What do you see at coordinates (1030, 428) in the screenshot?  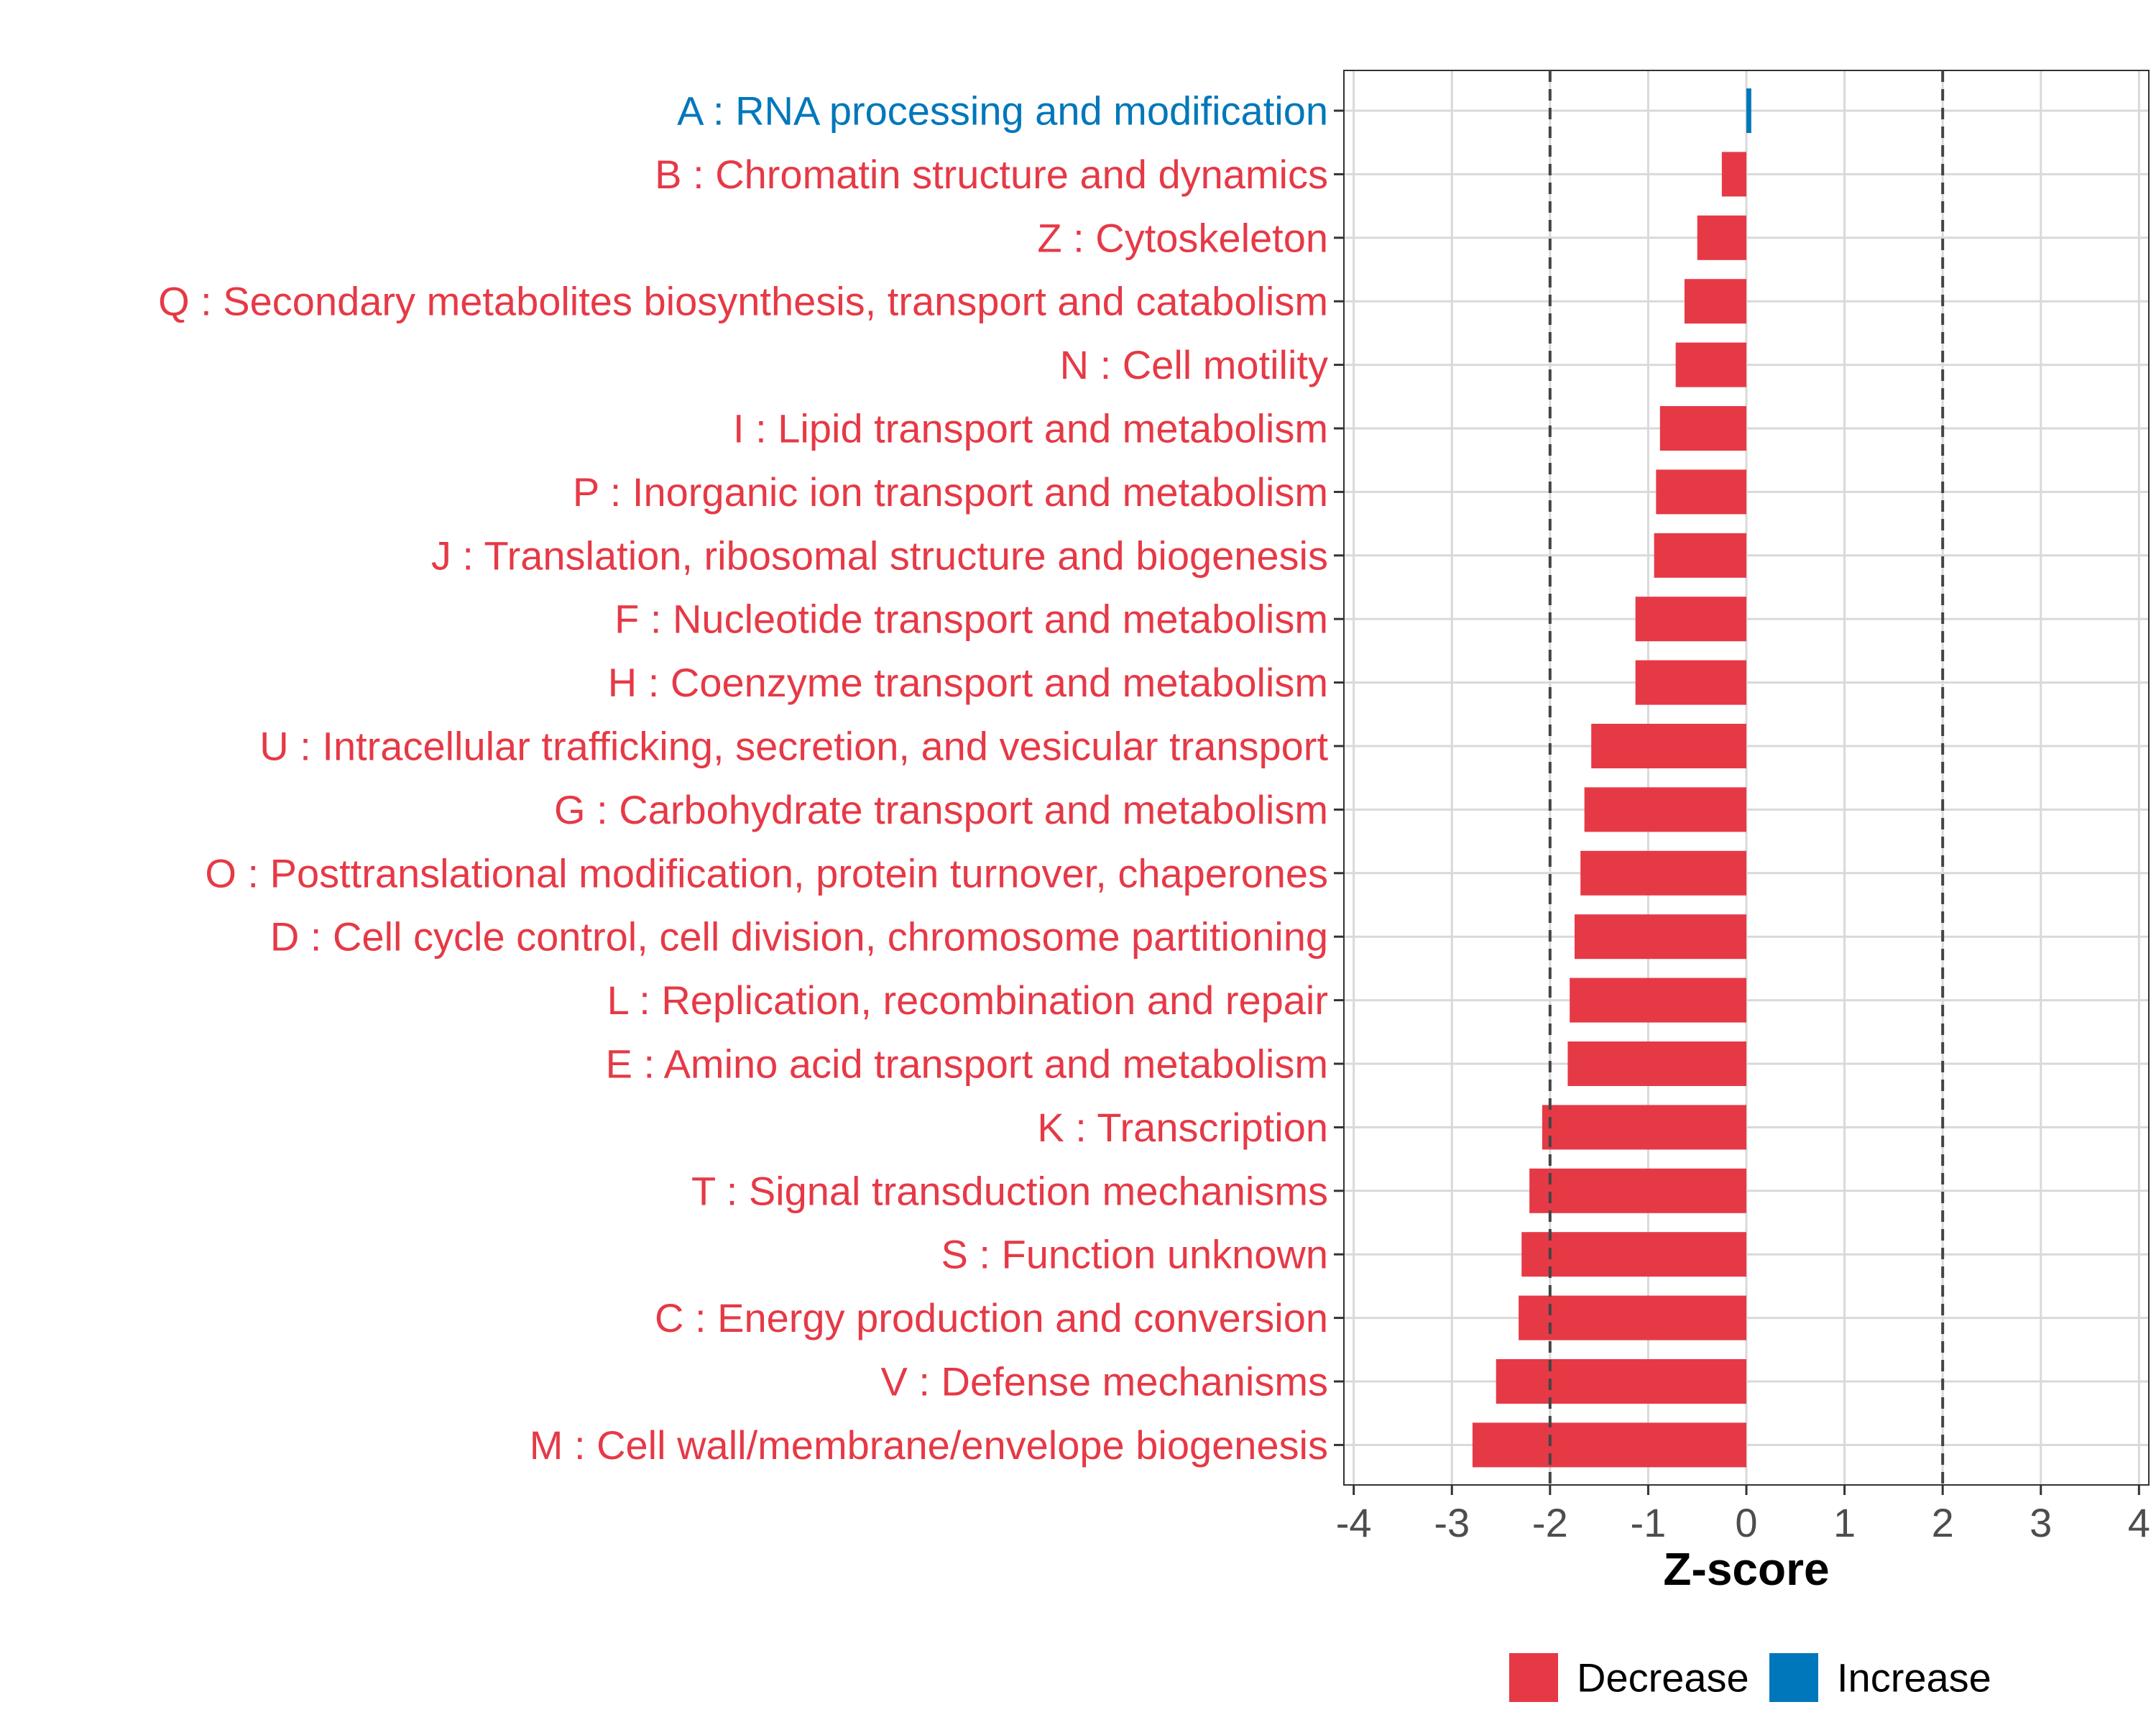 I see `y-tick-label: I : Lipid transport and metabolism` at bounding box center [1030, 428].